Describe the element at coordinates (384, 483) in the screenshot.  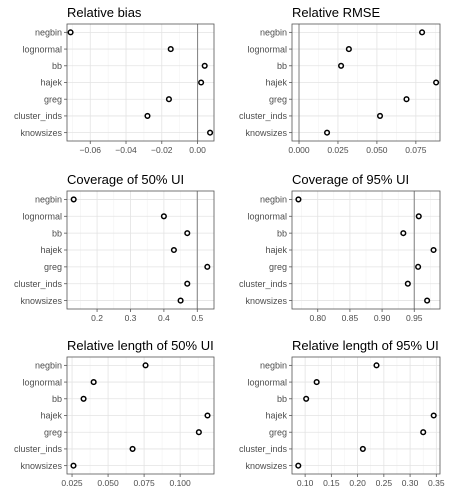
I see `x-tick-label: 0.25` at that location.